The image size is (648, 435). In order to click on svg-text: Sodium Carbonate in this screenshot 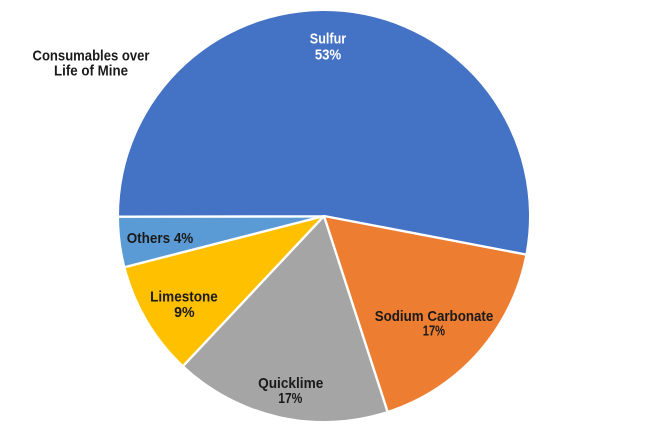, I will do `click(434, 316)`.